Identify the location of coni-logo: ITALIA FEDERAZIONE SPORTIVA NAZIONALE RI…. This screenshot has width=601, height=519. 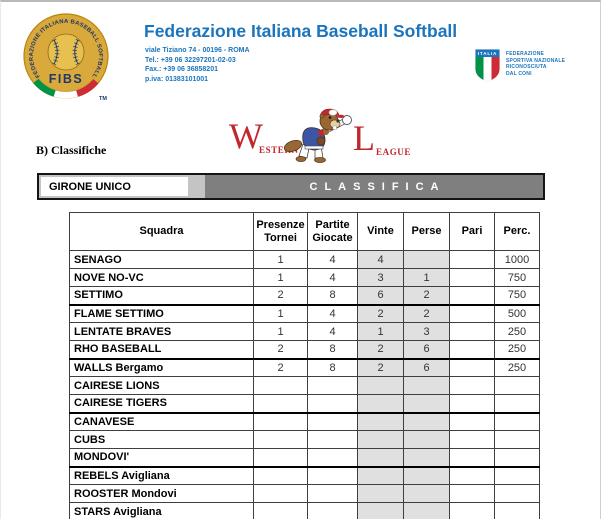
(519, 65).